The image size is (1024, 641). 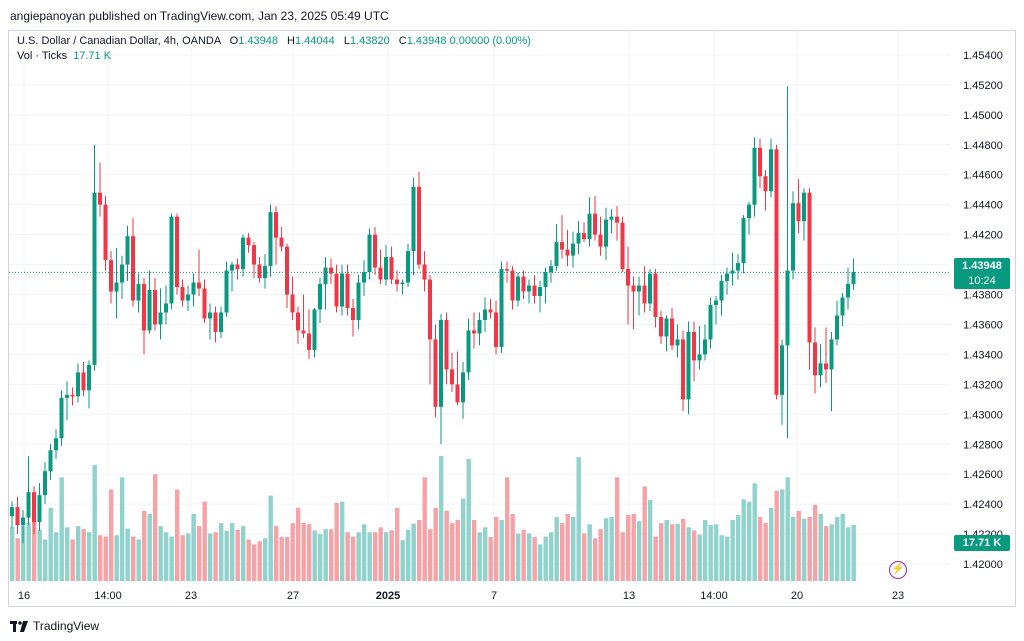 What do you see at coordinates (898, 596) in the screenshot?
I see `time-tick-label: 23` at bounding box center [898, 596].